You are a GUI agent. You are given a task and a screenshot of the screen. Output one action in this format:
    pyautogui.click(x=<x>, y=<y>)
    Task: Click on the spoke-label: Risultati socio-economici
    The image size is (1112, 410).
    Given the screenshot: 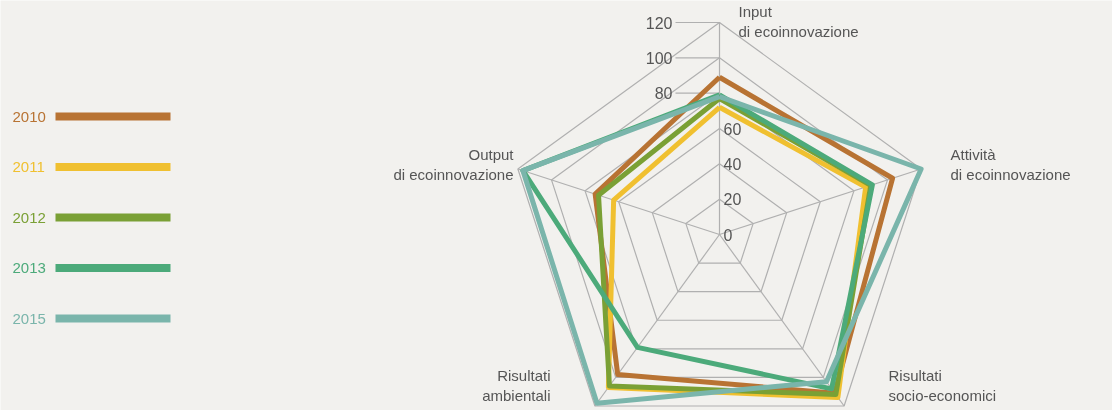 What is the action you would take?
    pyautogui.click(x=942, y=385)
    